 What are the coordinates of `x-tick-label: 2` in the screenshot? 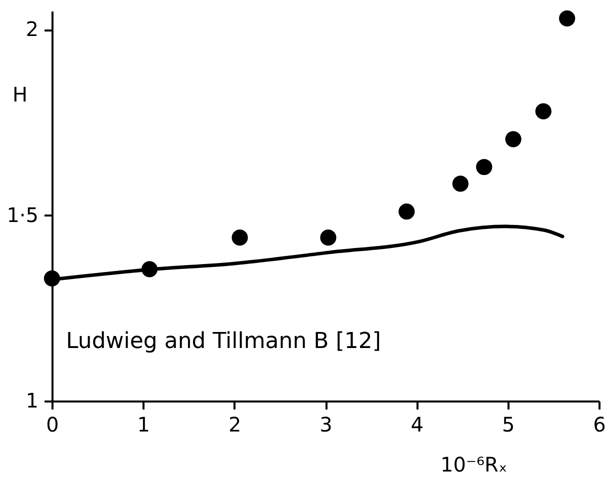 It's located at (235, 424).